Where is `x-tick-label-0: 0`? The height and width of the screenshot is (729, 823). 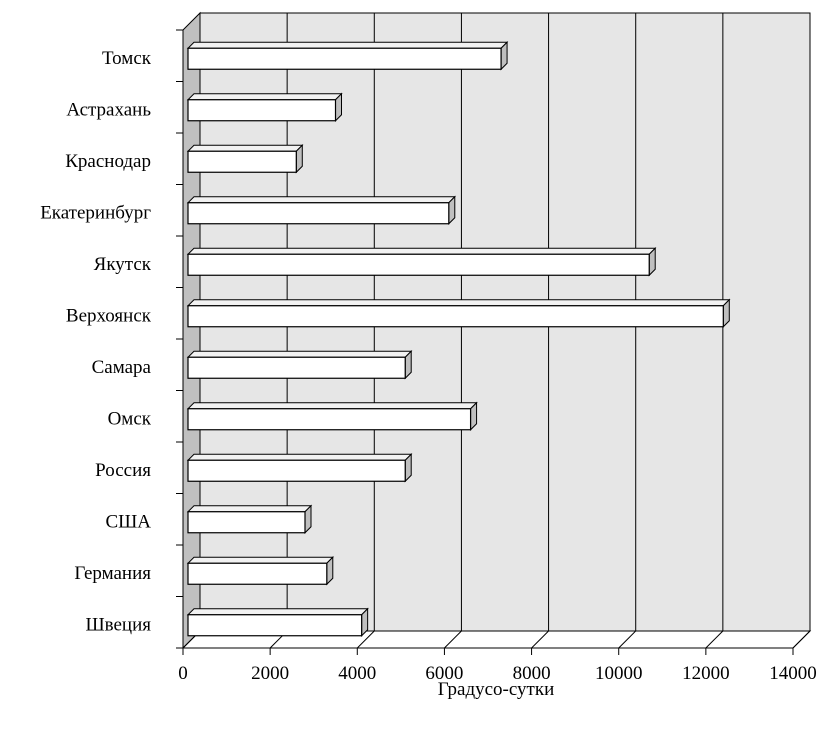 x-tick-label-0: 0 is located at coordinates (183, 673).